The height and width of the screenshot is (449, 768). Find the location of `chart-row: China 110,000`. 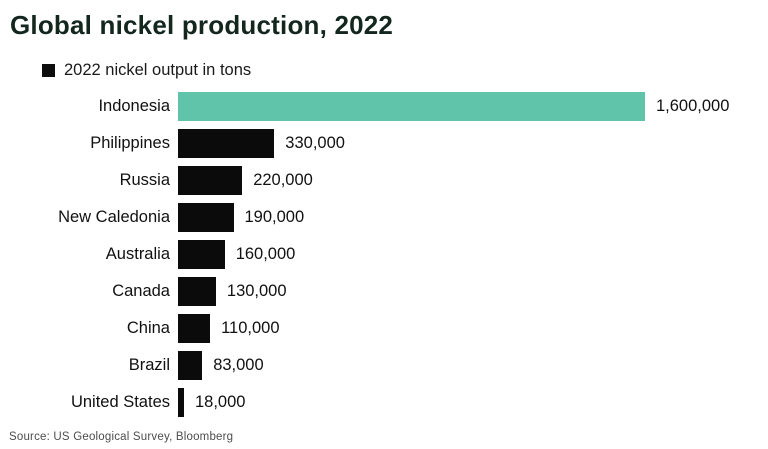

chart-row: China 110,000 is located at coordinates (384, 328).